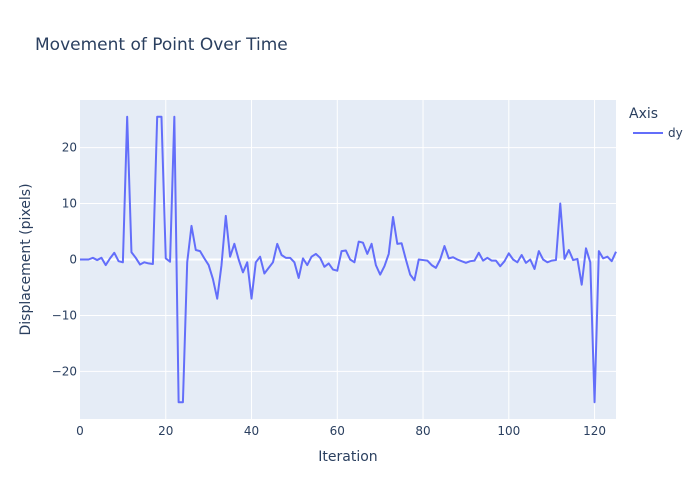 The image size is (700, 500). Describe the element at coordinates (26, 259) in the screenshot. I see `y-axis-title: Displacement (pixels)` at that location.